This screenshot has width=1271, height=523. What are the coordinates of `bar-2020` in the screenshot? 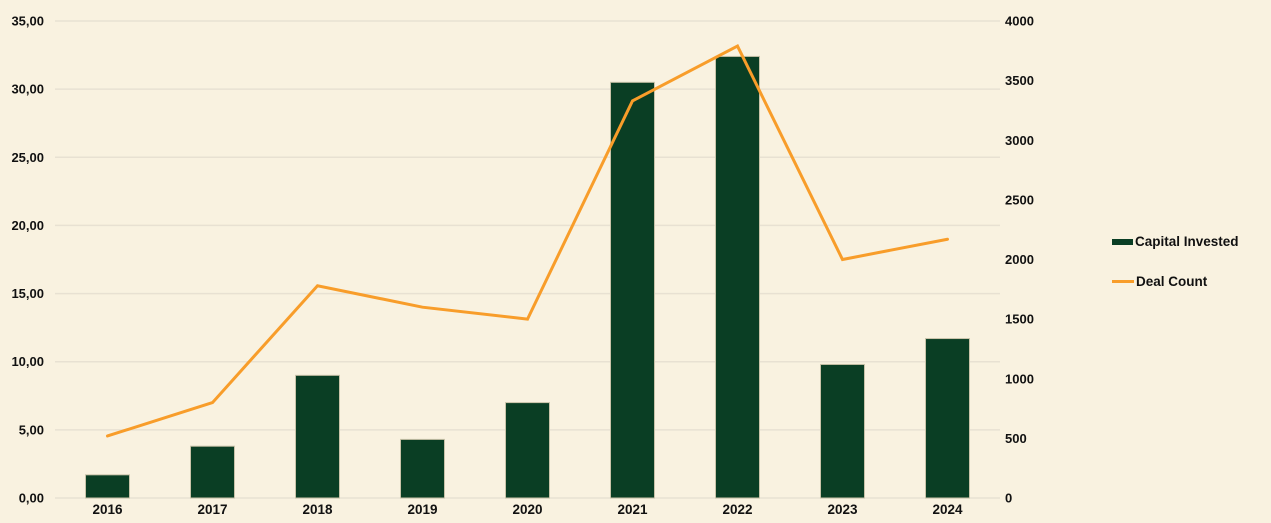 It's located at (527, 450).